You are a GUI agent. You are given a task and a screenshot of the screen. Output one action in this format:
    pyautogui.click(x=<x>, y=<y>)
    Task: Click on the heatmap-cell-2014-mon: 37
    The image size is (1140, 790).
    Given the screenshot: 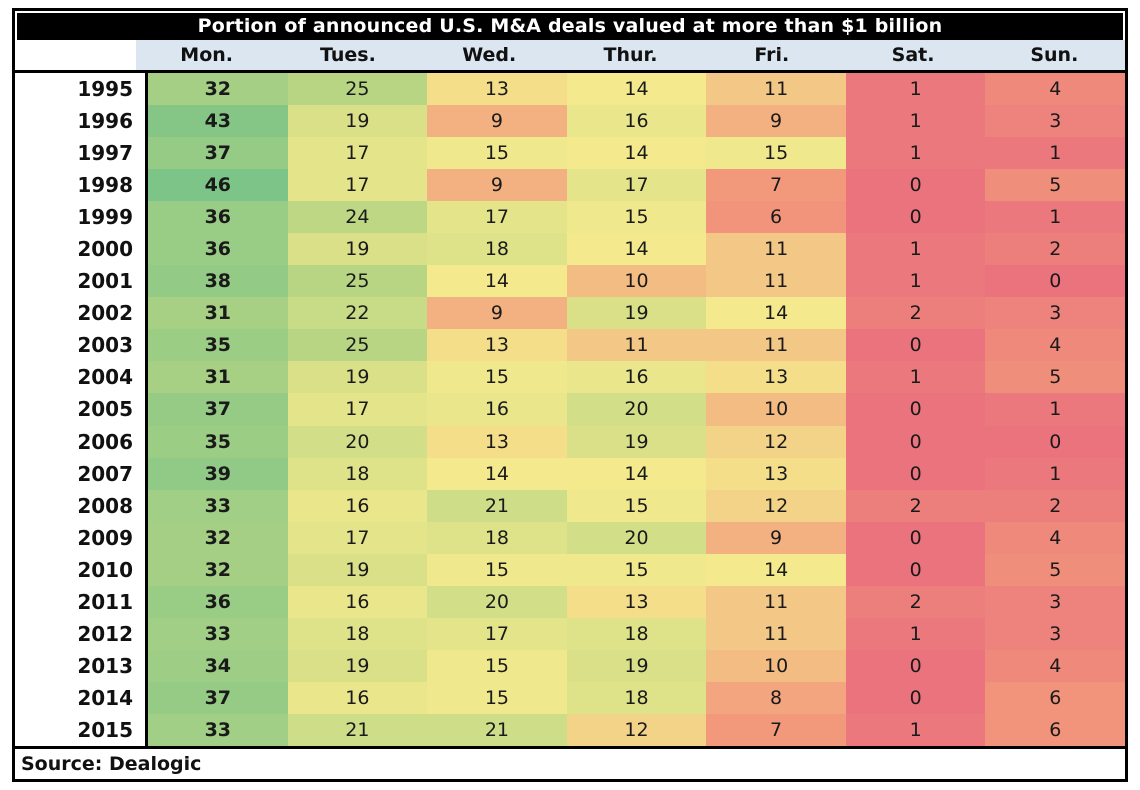 What is the action you would take?
    pyautogui.click(x=218, y=697)
    